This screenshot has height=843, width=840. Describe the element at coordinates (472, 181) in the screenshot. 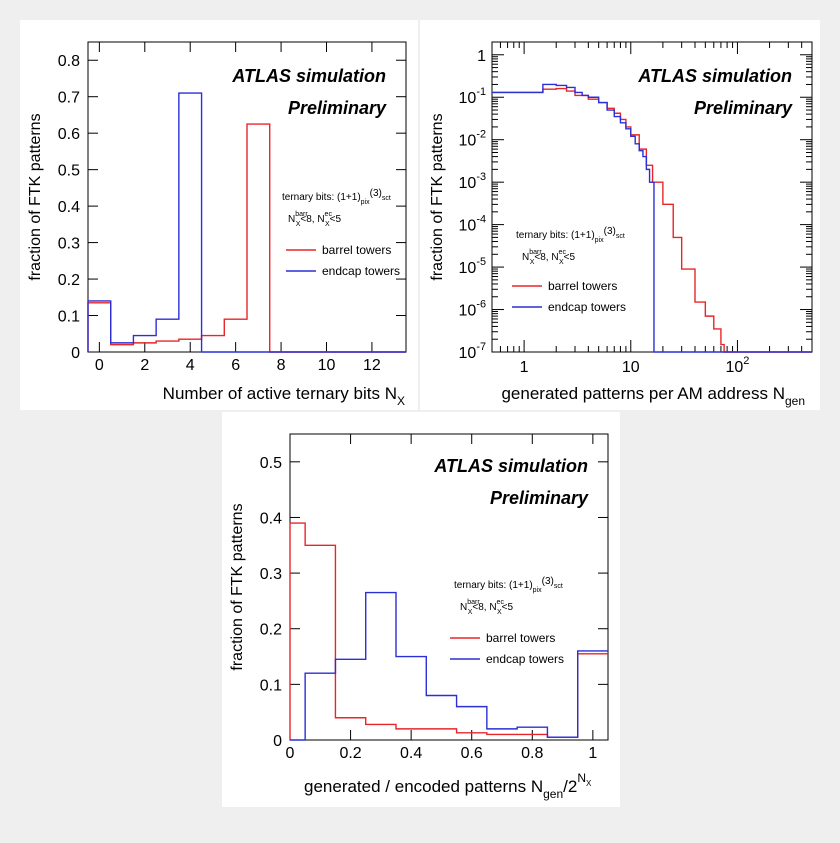

I see `y-tick-label: 10⁻³` at that location.